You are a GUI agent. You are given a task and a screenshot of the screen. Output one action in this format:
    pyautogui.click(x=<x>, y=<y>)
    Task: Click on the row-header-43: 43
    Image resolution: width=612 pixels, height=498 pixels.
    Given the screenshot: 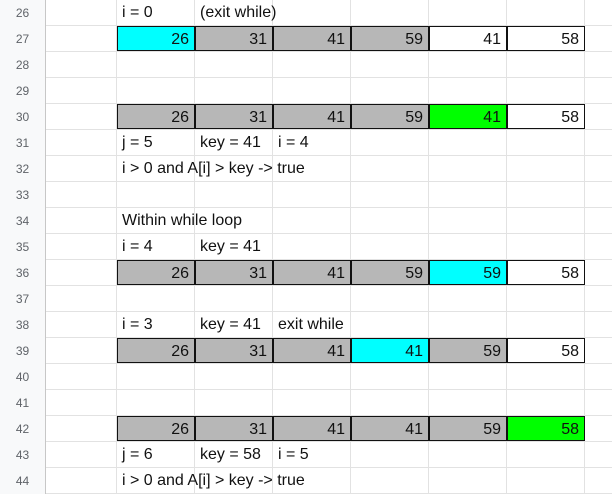 What is the action you would take?
    pyautogui.click(x=23, y=455)
    